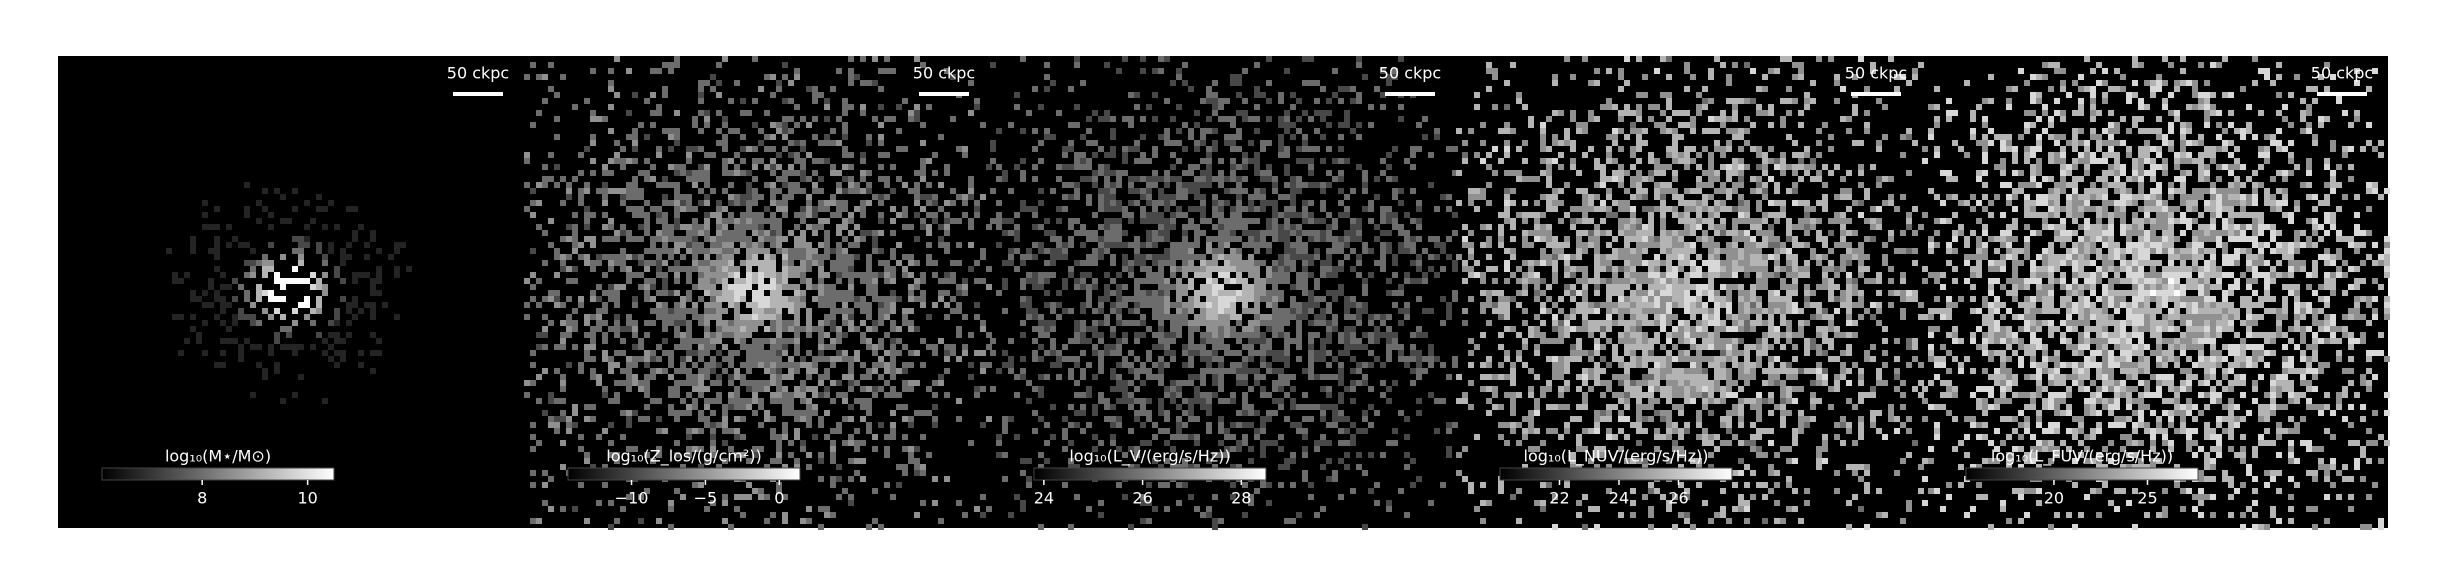 This screenshot has height=584, width=2444. What do you see at coordinates (218, 456) in the screenshot?
I see `colorbar-label: log₁₀(M⋆/M⊙)` at bounding box center [218, 456].